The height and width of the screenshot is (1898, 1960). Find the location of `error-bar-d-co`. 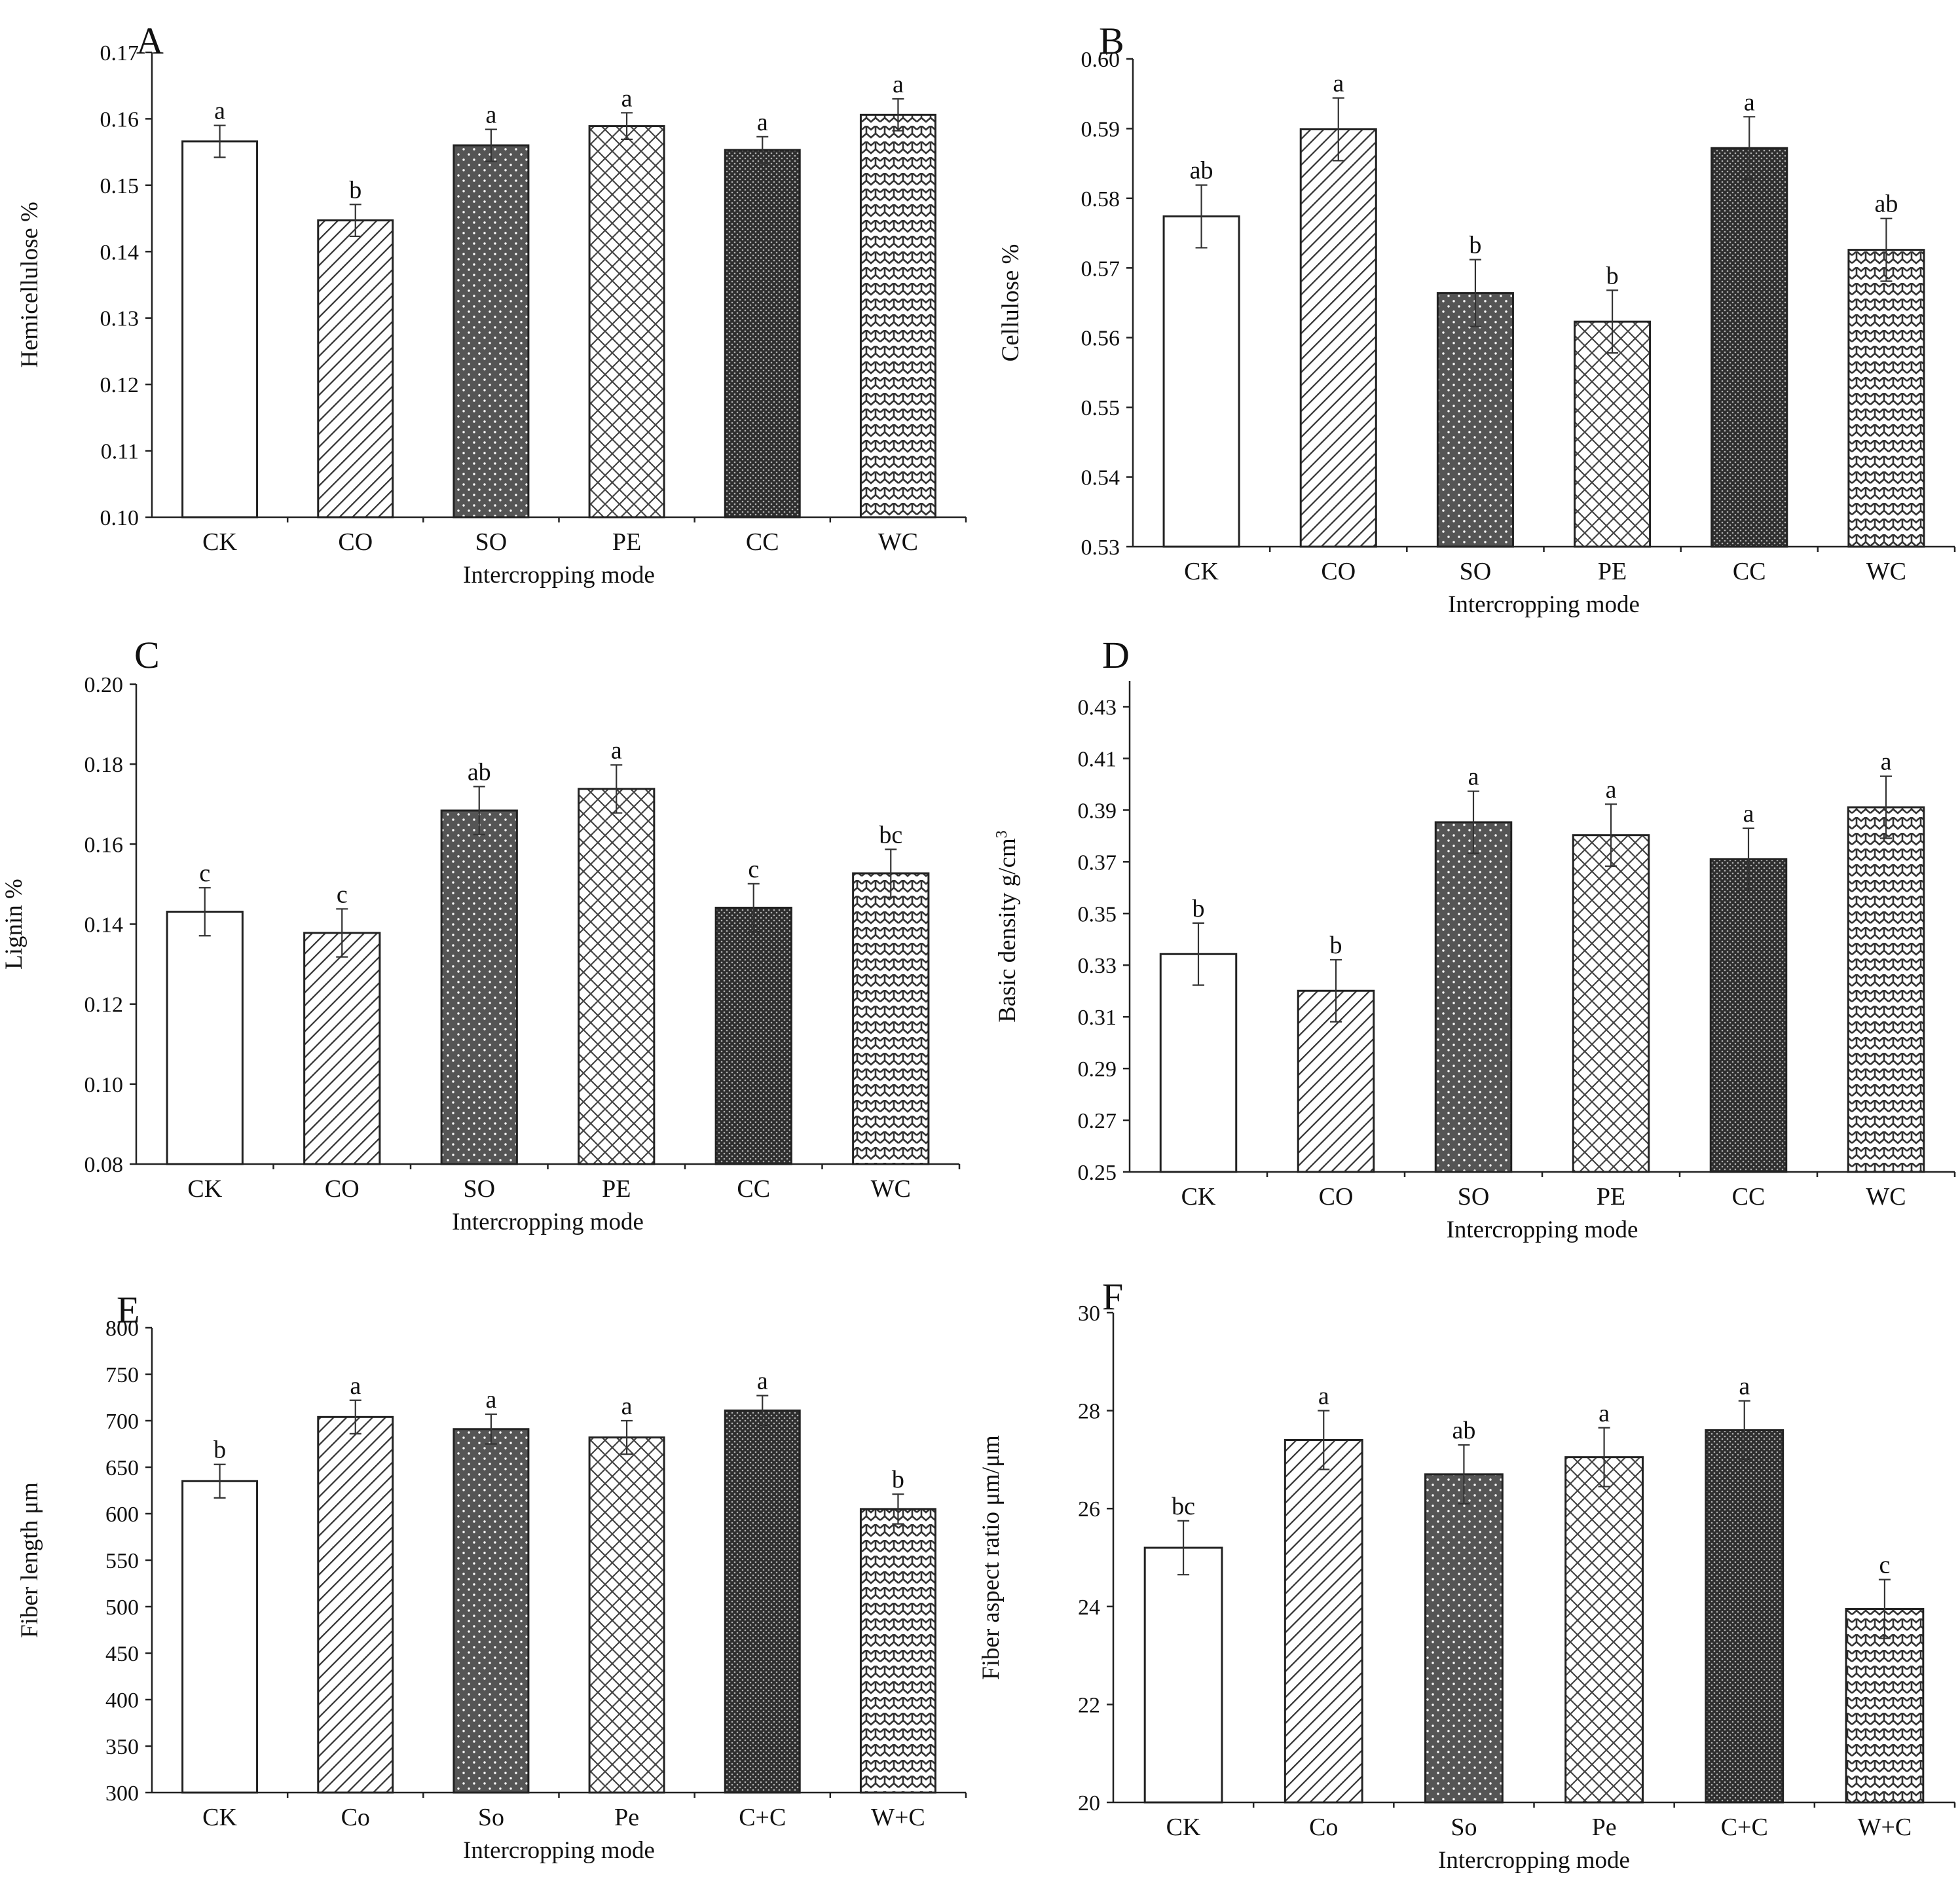

error-bar-d-co is located at coordinates (1336, 990).